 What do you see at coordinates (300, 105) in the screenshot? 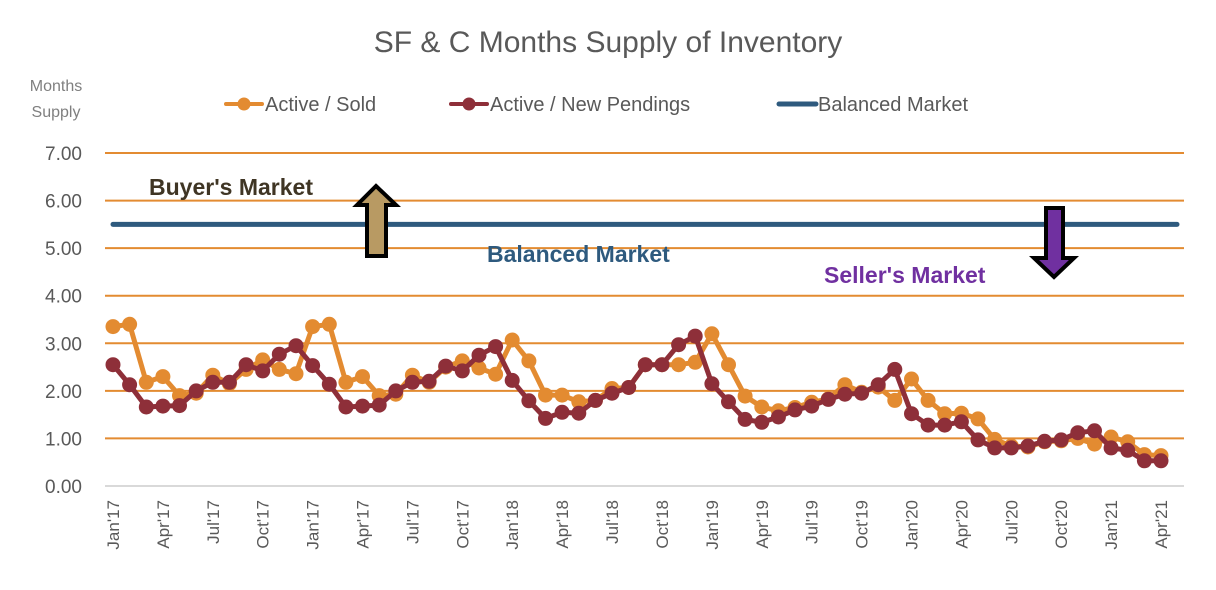
I see `legend-item-active-sold: Active / Sold` at bounding box center [300, 105].